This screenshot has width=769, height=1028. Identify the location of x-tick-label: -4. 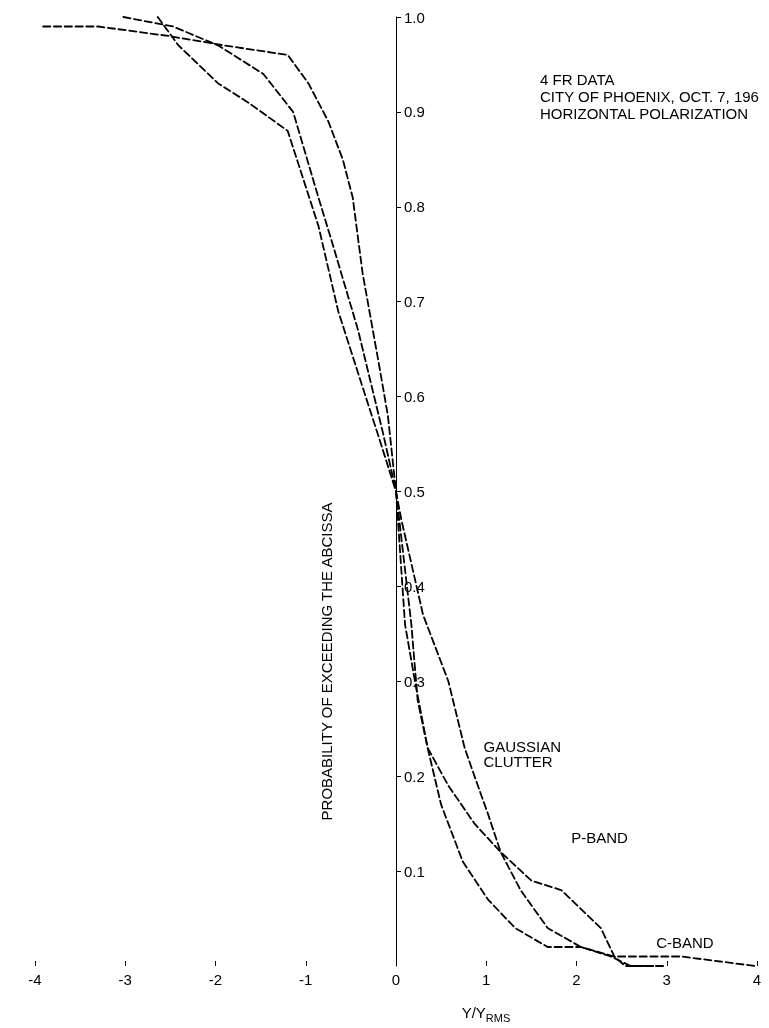
(35, 979).